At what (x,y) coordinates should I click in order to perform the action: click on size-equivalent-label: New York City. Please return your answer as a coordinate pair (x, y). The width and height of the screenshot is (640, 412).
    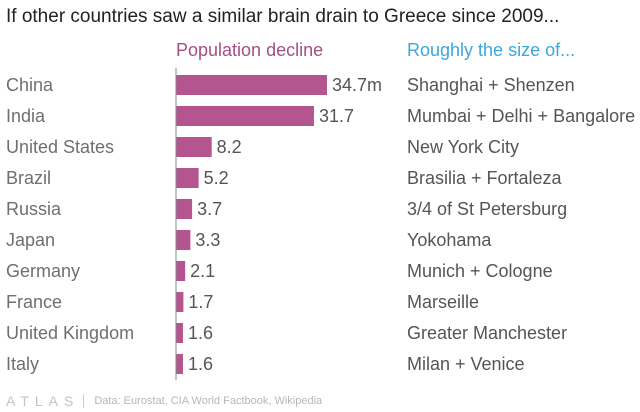
    Looking at the image, I should click on (463, 147).